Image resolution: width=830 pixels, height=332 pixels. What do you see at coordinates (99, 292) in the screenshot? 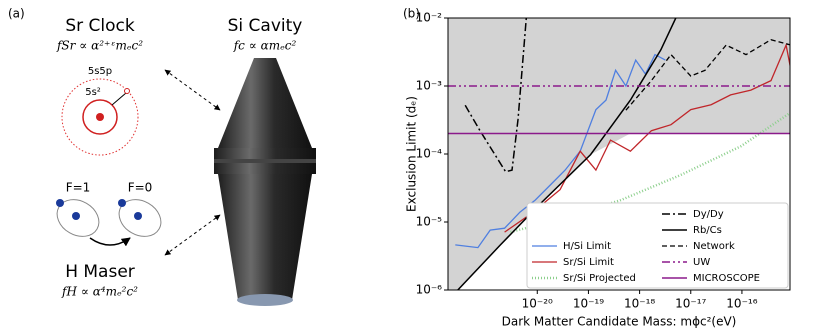
I see `h-formula: fH ∝ α⁴mₑ²c²` at bounding box center [99, 292].